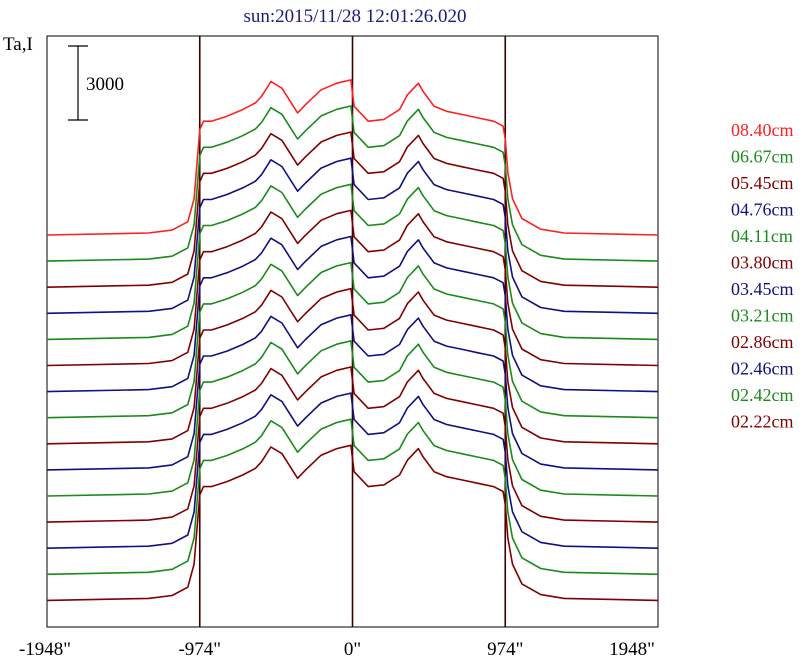 The width and height of the screenshot is (807, 662). What do you see at coordinates (762, 342) in the screenshot?
I see `legend-item: 02.86cm` at bounding box center [762, 342].